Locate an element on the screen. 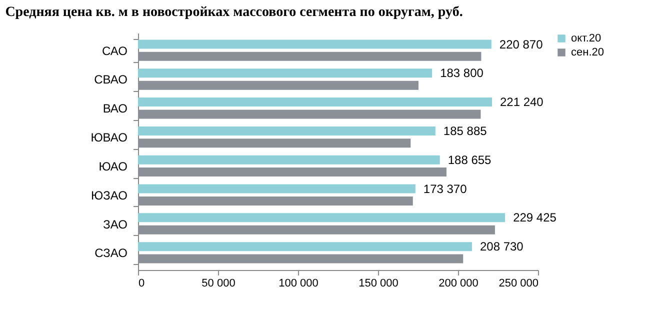 The width and height of the screenshot is (667, 321). data-label: 183 800 is located at coordinates (462, 73).